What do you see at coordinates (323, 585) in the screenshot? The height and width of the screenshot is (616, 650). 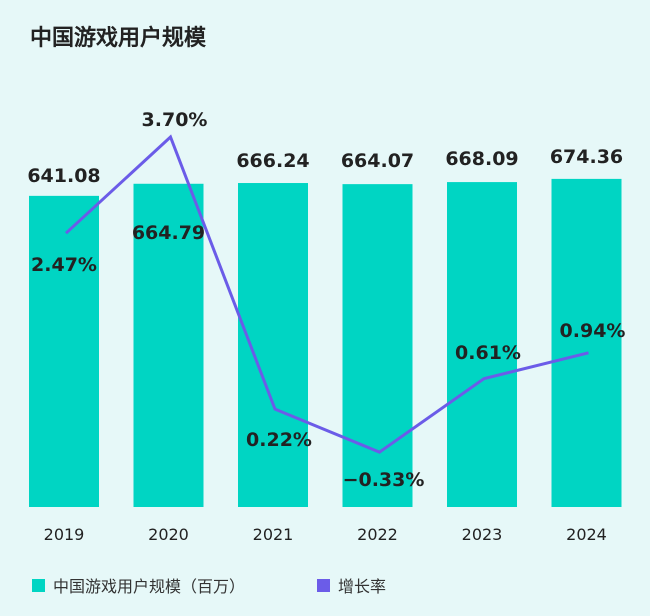 I see `legend-swatch-line` at bounding box center [323, 585].